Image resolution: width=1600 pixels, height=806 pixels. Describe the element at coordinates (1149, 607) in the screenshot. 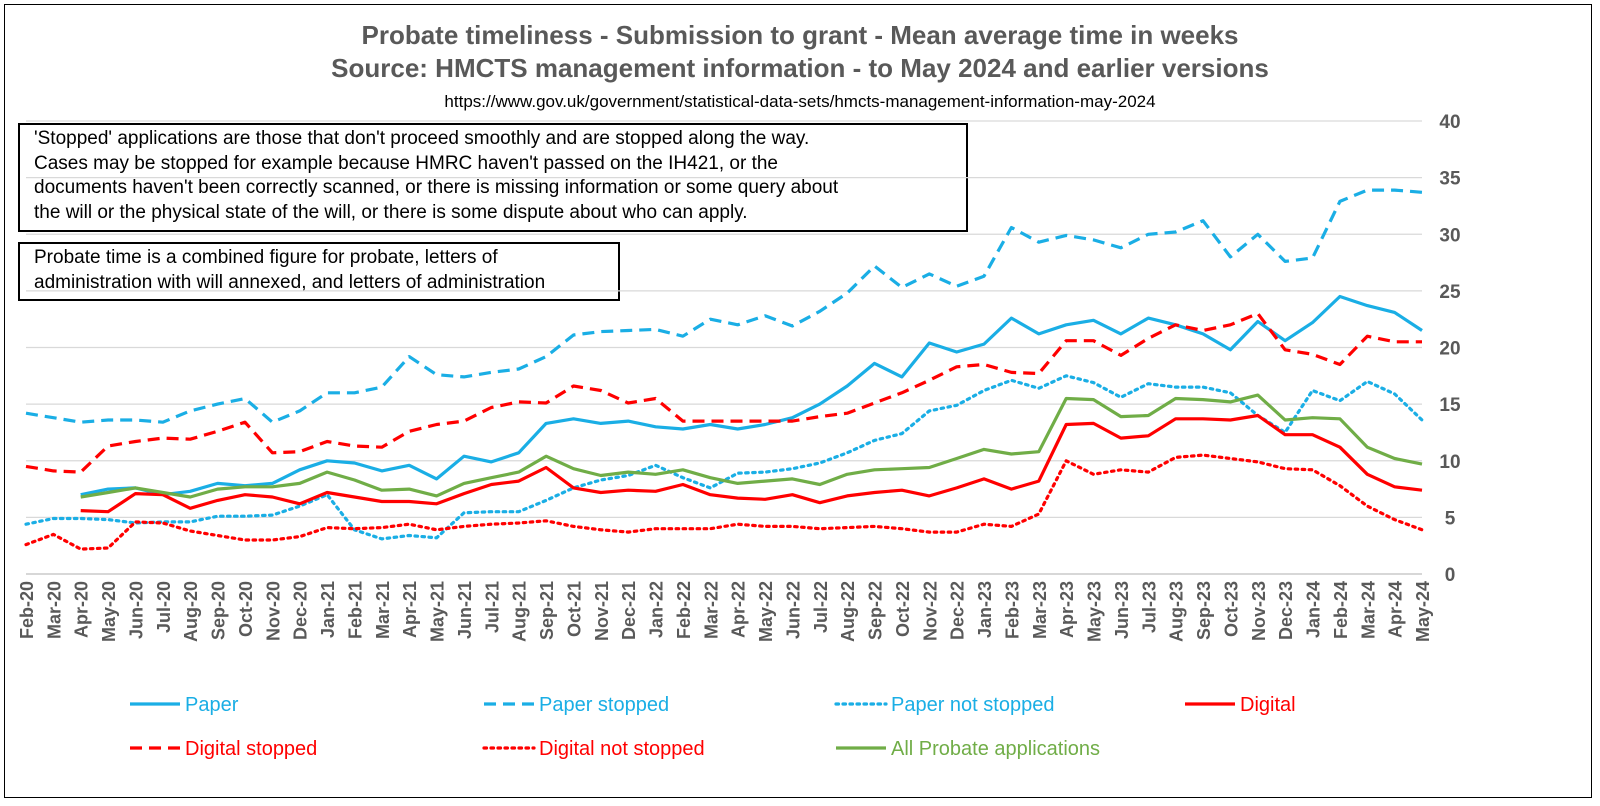

I see `x-tick-label: Jul-23` at that location.